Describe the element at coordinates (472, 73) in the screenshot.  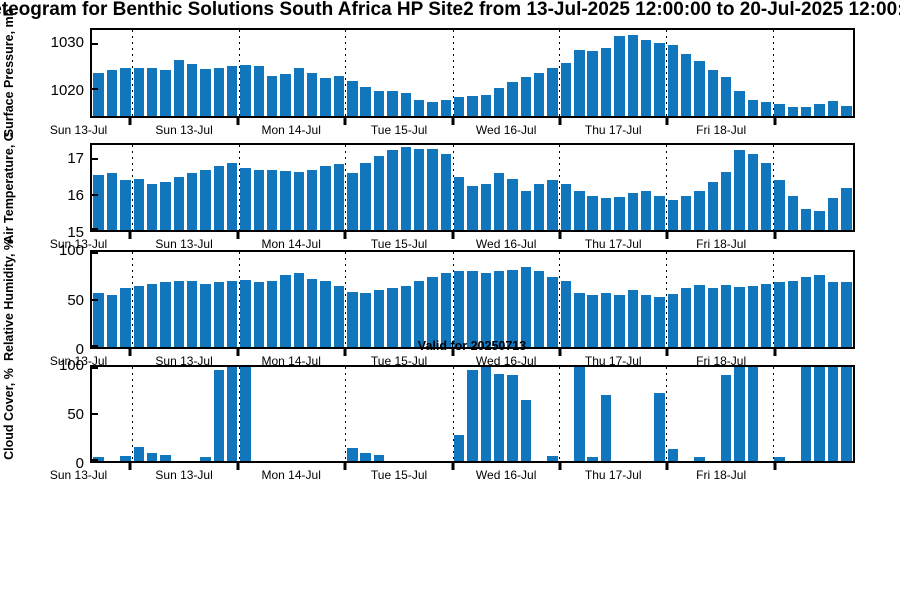
I see `surface-pressure-plot-area` at that location.